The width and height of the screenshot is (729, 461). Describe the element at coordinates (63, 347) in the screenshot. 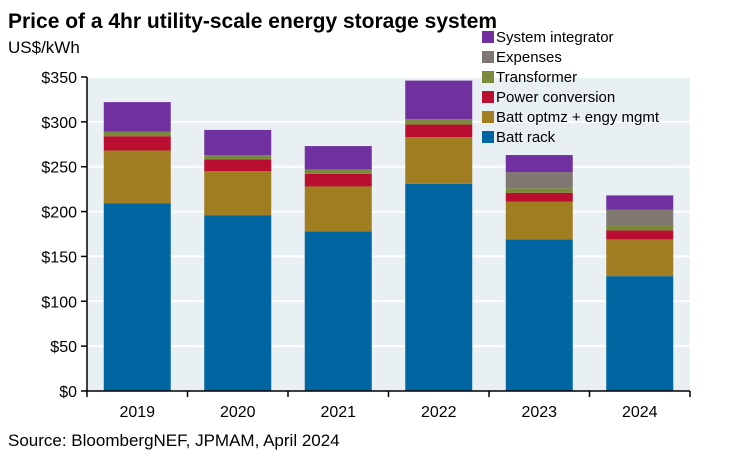

I see `y-tick-label: $50` at that location.